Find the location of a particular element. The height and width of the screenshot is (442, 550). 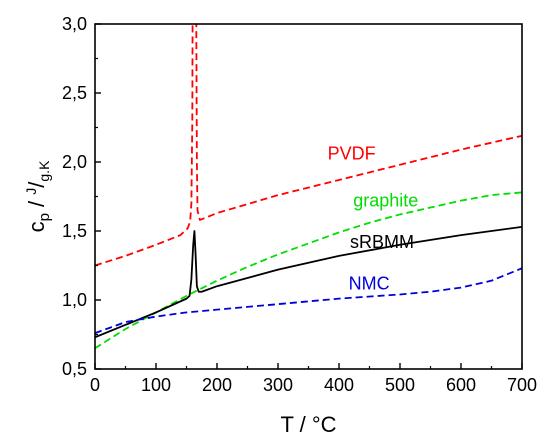

series-label-pvdf: PVDF is located at coordinates (352, 154).